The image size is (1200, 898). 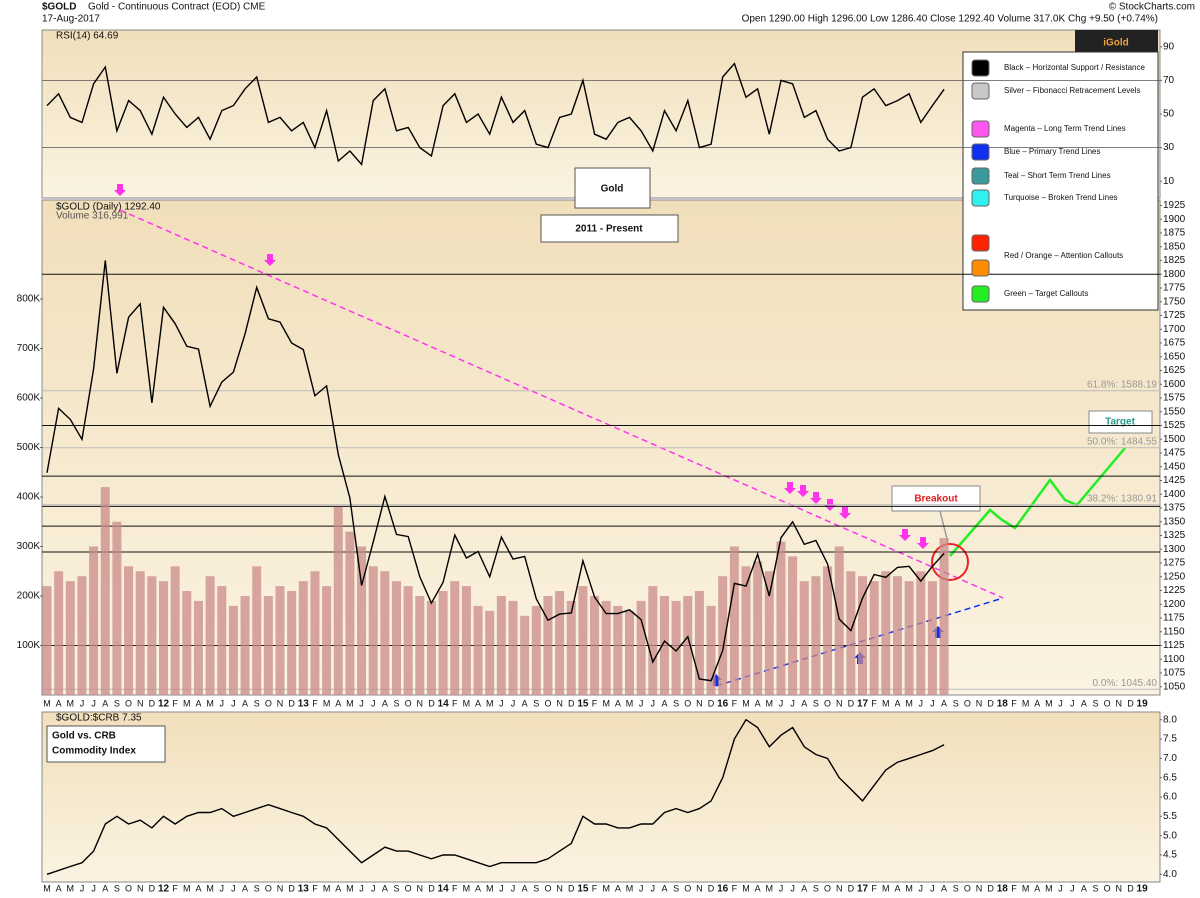 What do you see at coordinates (863, 889) in the screenshot?
I see `x-tick-label: 17` at bounding box center [863, 889].